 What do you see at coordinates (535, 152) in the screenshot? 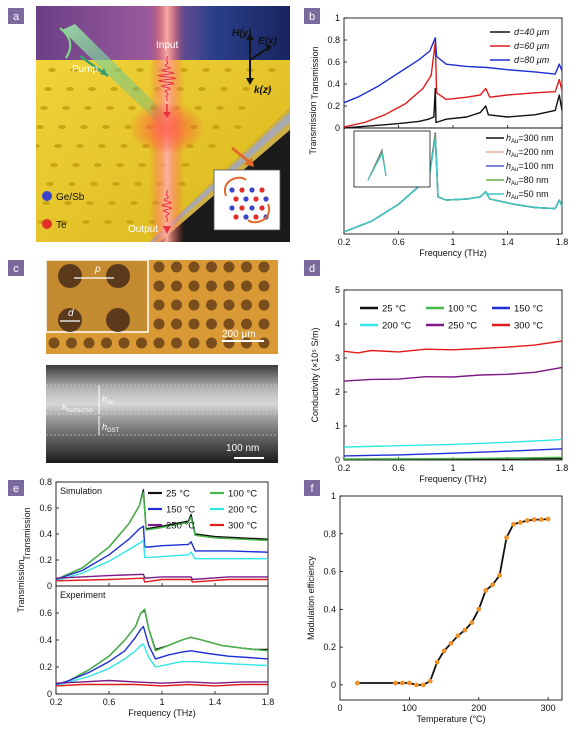
I see `legend-label-tail: =200 nm` at bounding box center [535, 152].